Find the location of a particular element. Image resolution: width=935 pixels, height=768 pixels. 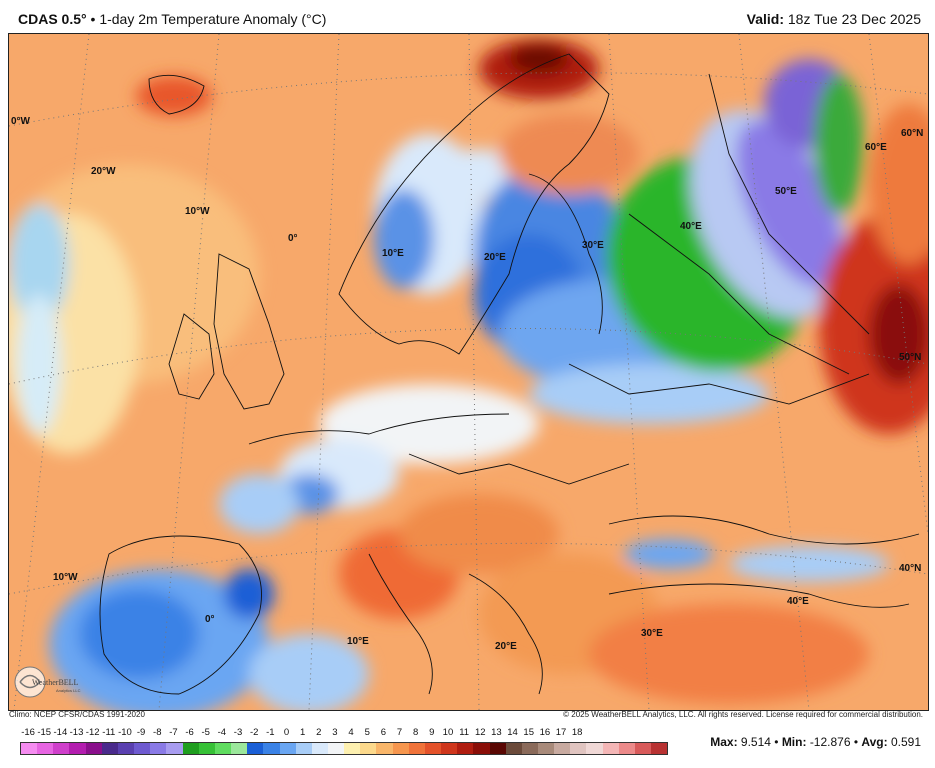

colorbar-tick-label: -5 is located at coordinates (205, 732).